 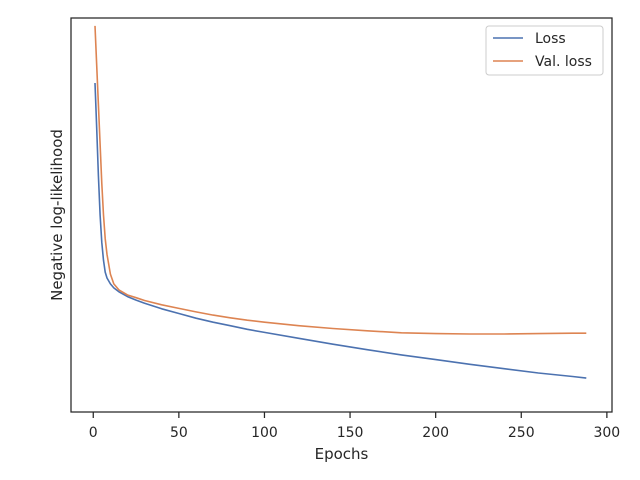 I want to click on legend-label-val-loss: Val. loss, so click(x=563, y=62).